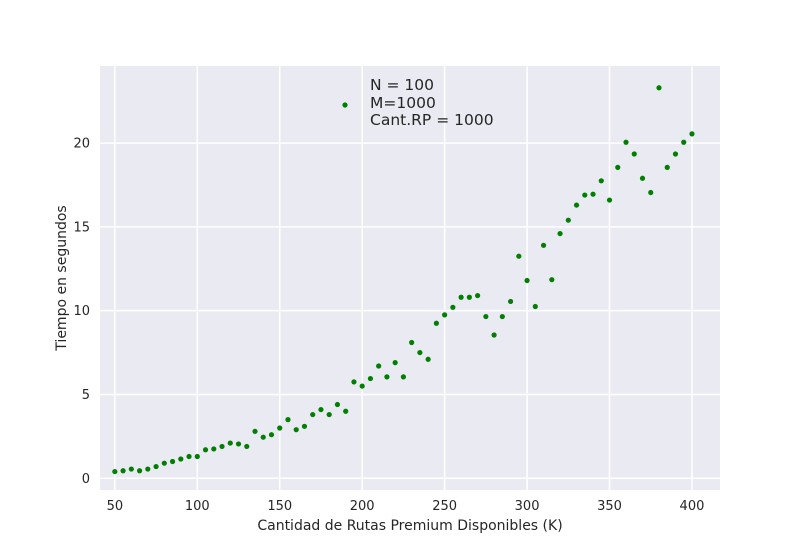  I want to click on x-tick-label: 50, so click(115, 506).